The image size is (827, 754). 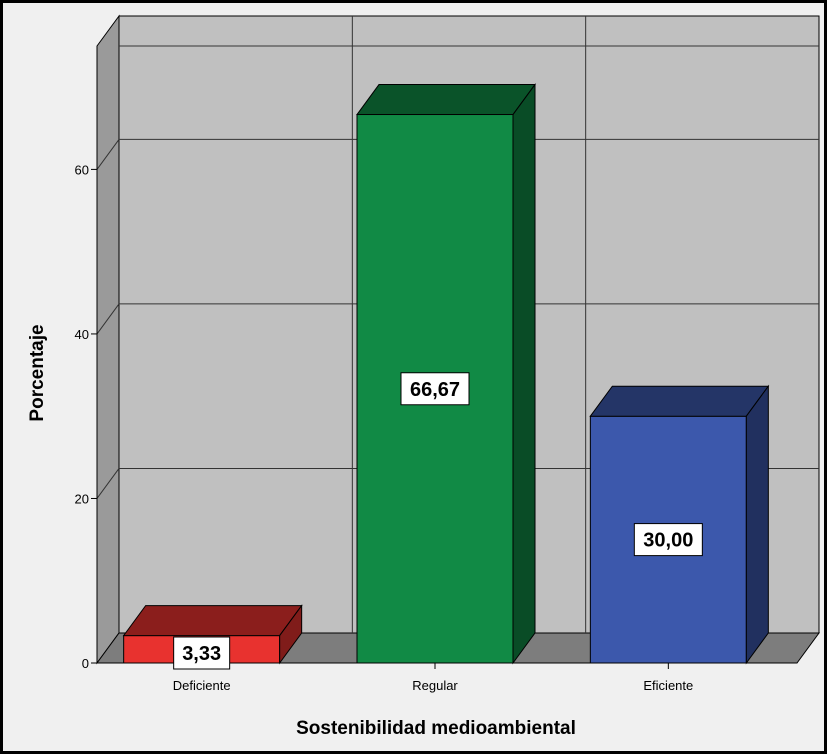 I want to click on y-tick-label: 40, so click(x=82, y=334).